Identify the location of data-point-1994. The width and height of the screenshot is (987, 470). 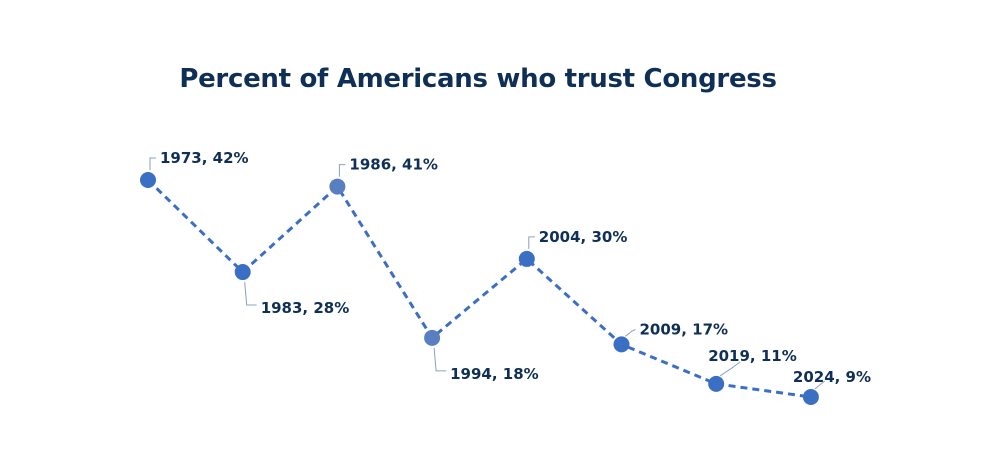
(432, 337).